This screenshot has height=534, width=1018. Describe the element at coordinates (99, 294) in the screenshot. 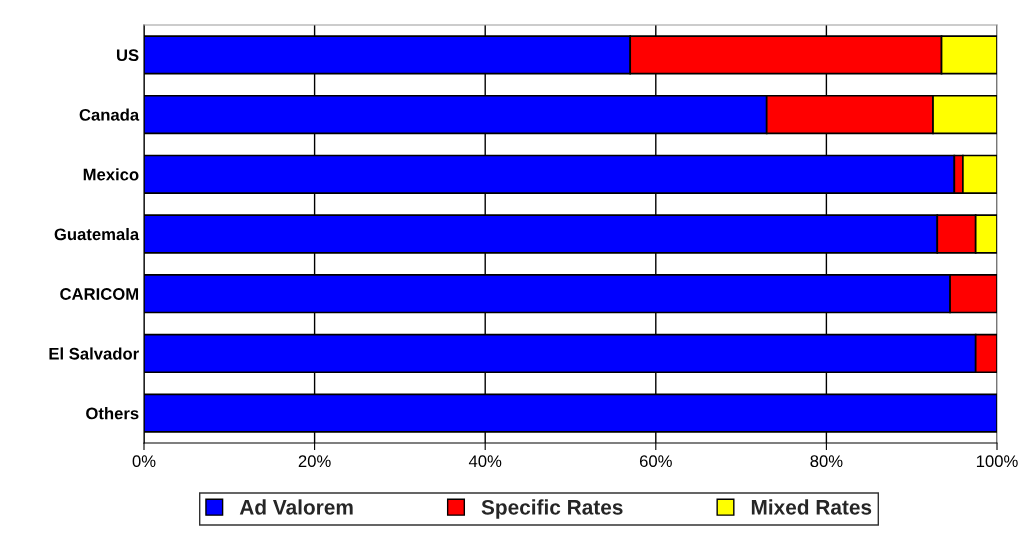

I see `y-tick-label: CARICOM` at that location.